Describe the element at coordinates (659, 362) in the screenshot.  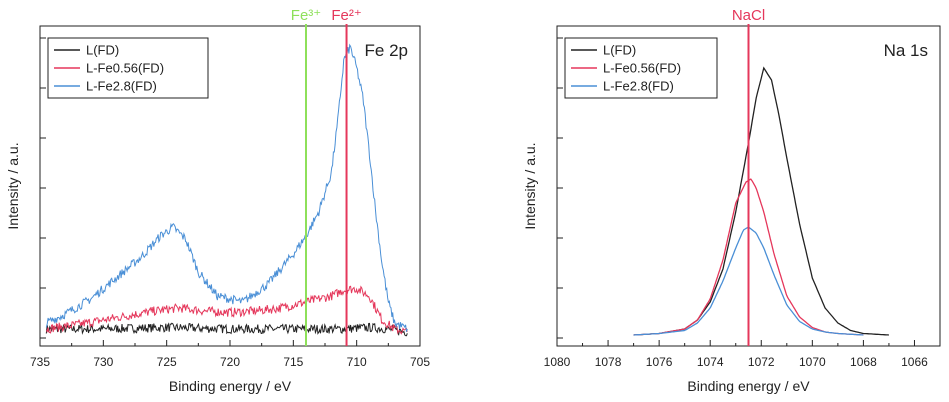
I see `x-tick-label: 1076` at that location.